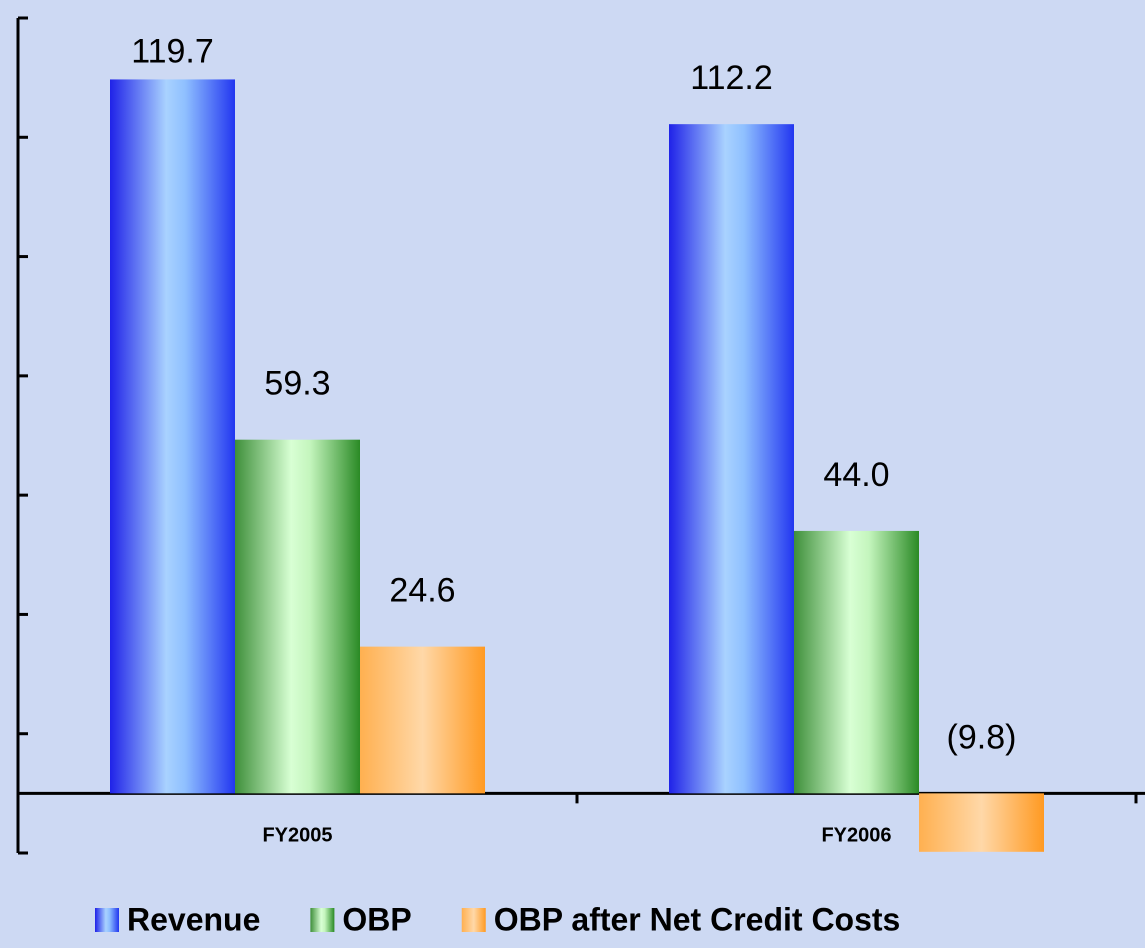  Describe the element at coordinates (422, 591) in the screenshot. I see `value-label: 24.6` at that location.